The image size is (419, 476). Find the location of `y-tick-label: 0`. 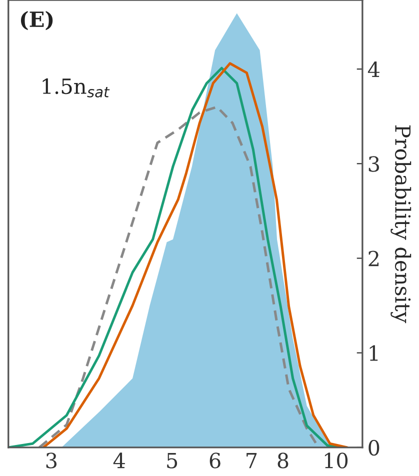

y-tick-label: 0 is located at coordinates (374, 448).